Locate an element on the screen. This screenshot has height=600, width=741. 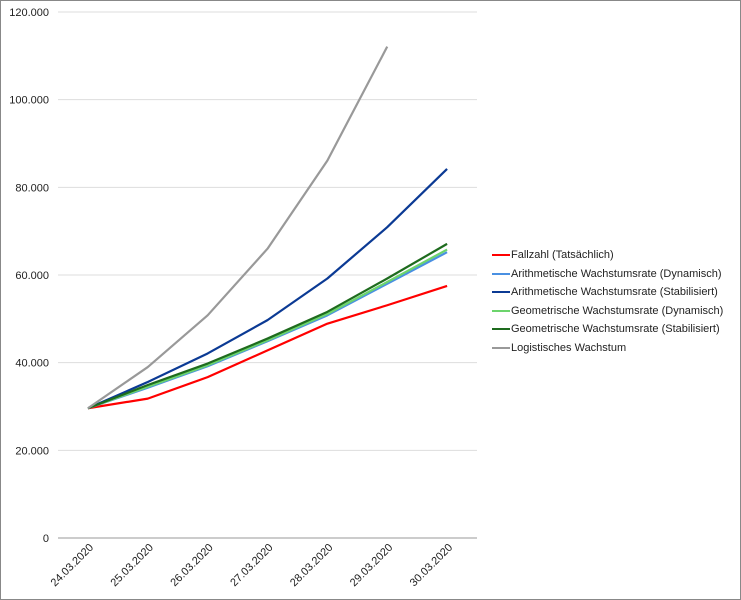
legend-item: Fallzahl (Tatsächlich) is located at coordinates (607, 255).